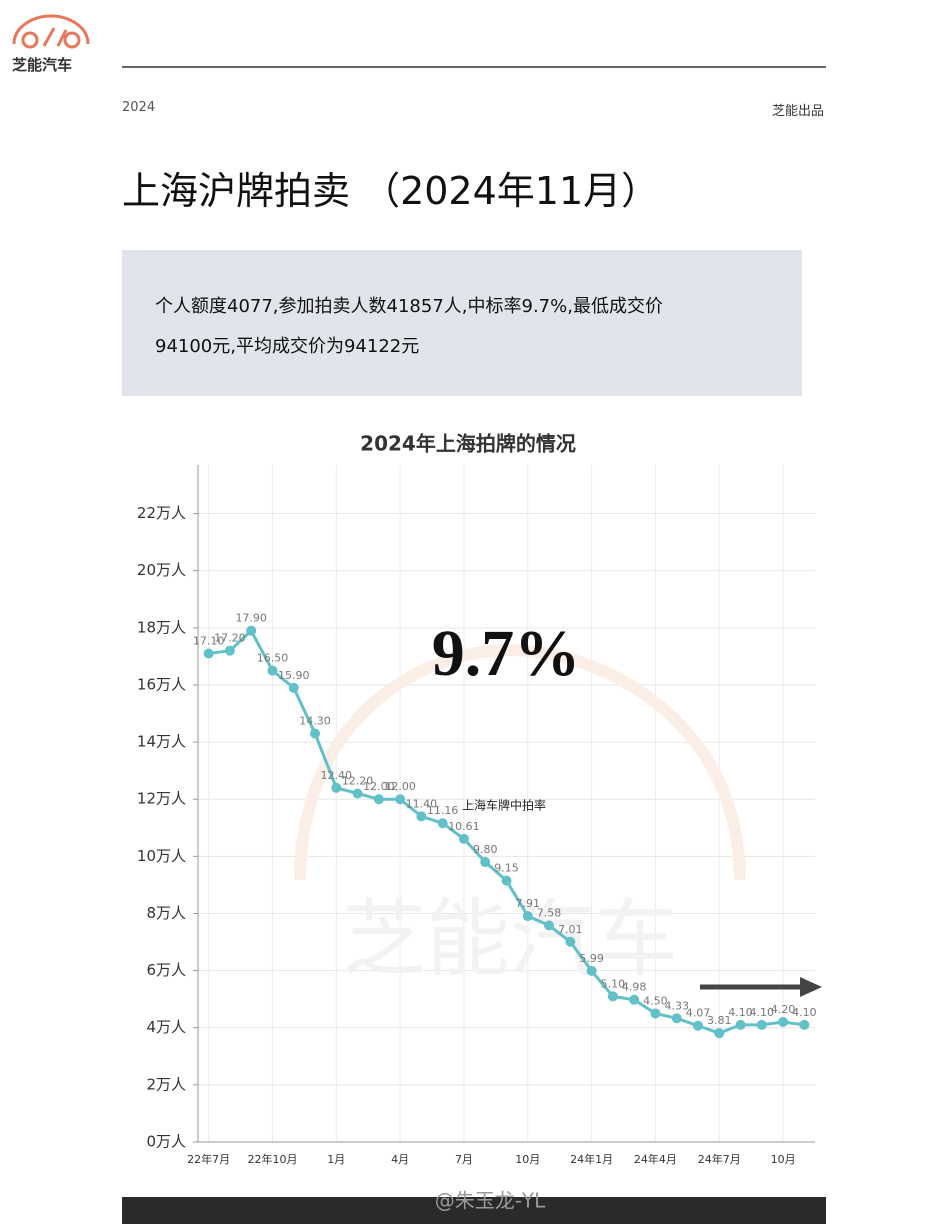 Image resolution: width=944 pixels, height=1224 pixels. I want to click on publisher: 芝能出品, so click(797, 111).